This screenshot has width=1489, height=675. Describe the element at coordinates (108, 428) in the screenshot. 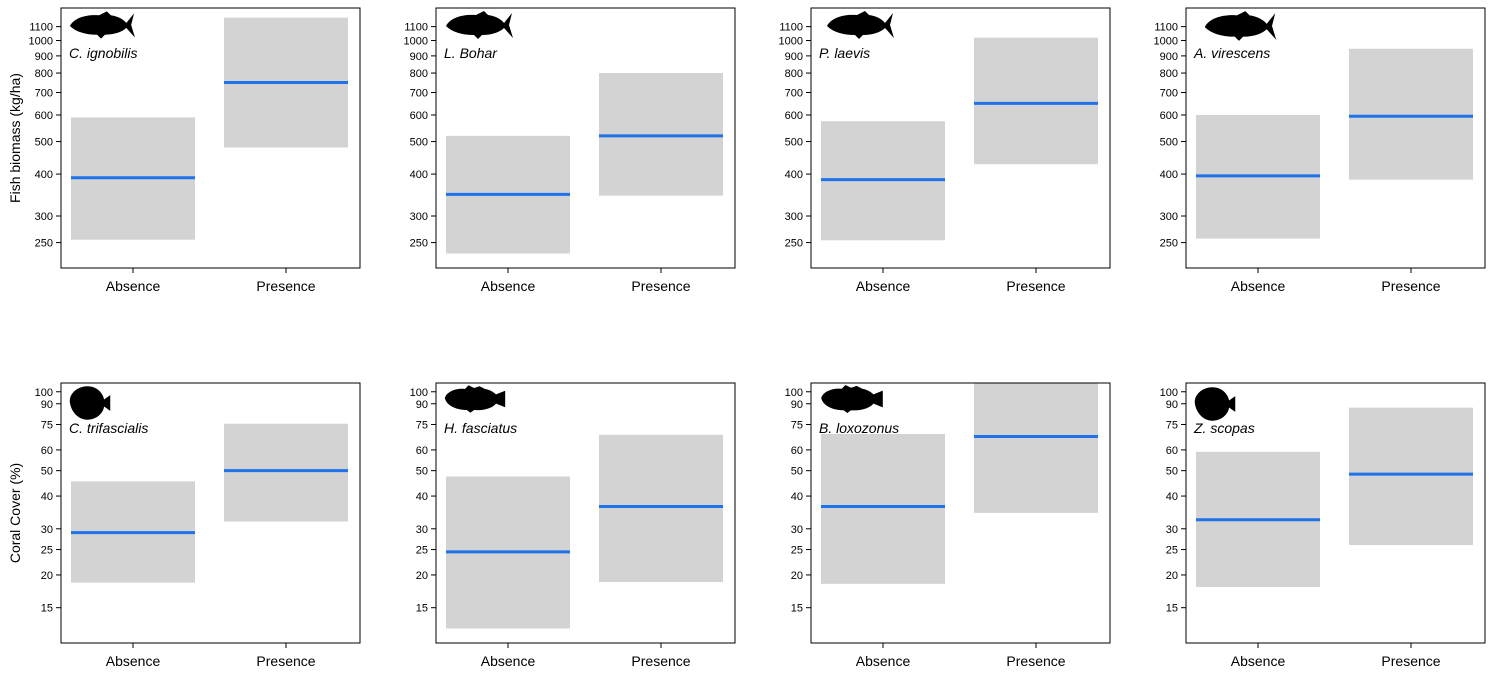

I see `species-label: C. trifascialis` at that location.